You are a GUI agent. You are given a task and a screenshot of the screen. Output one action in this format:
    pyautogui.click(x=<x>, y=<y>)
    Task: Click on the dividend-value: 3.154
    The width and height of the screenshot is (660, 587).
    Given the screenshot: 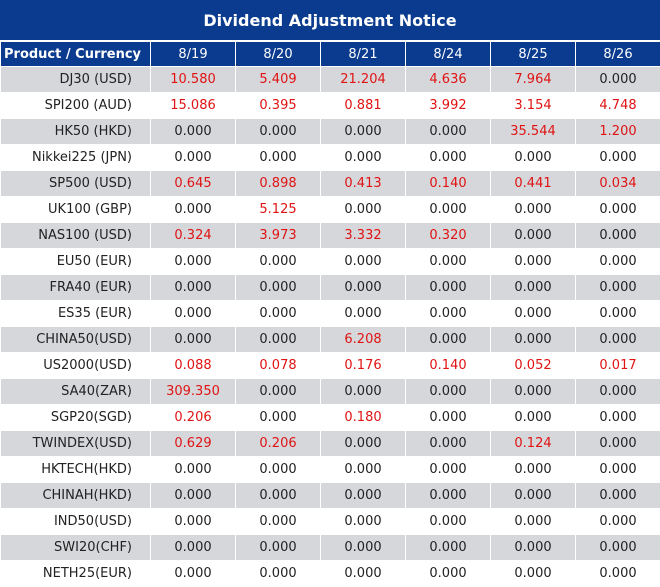 What is the action you would take?
    pyautogui.click(x=533, y=105)
    